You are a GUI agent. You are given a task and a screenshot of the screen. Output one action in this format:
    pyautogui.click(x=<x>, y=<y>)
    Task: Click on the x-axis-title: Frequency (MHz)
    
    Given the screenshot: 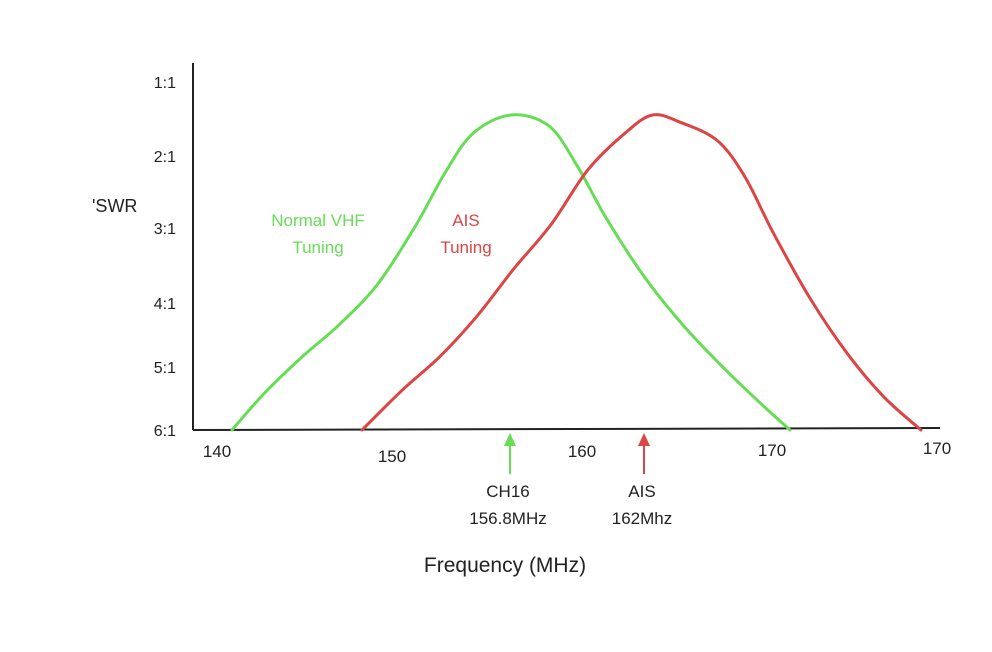 What is the action you would take?
    pyautogui.click(x=505, y=565)
    